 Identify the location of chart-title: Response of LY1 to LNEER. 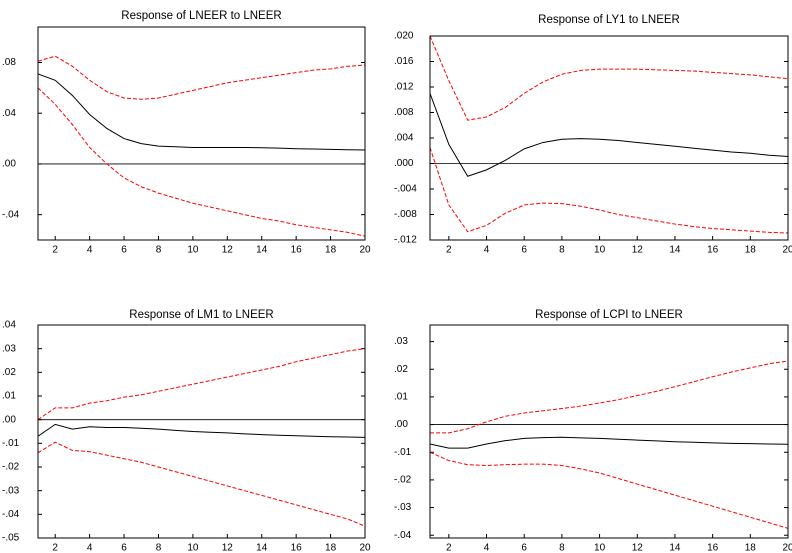
(609, 20).